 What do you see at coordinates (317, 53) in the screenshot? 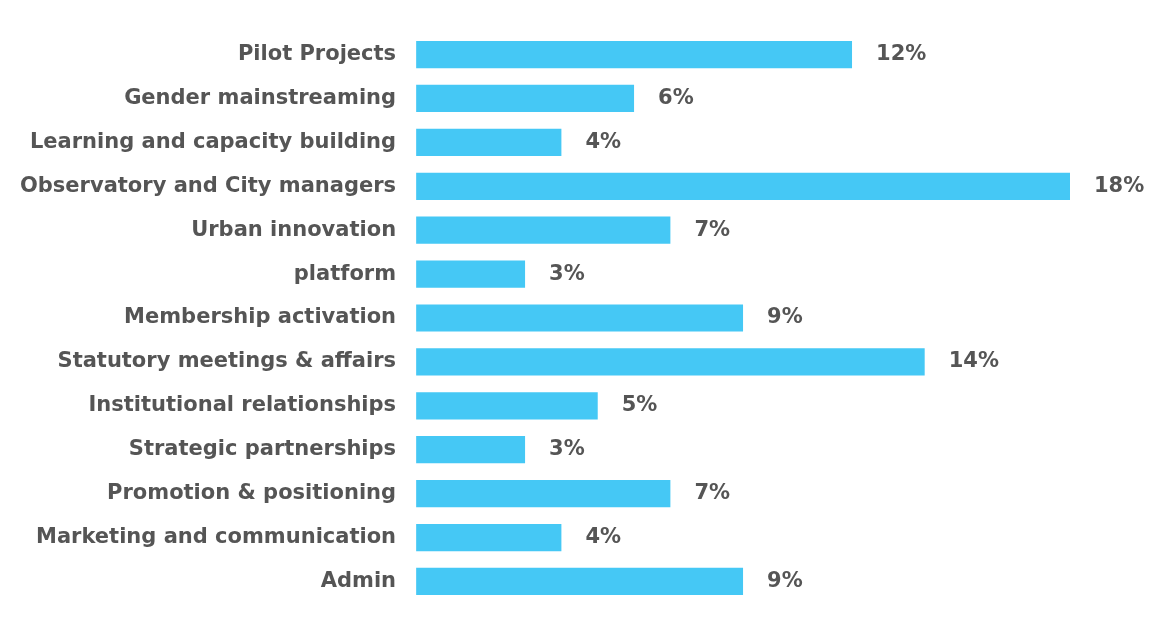
I see `y-tick-label: Pilot Projects` at bounding box center [317, 53].